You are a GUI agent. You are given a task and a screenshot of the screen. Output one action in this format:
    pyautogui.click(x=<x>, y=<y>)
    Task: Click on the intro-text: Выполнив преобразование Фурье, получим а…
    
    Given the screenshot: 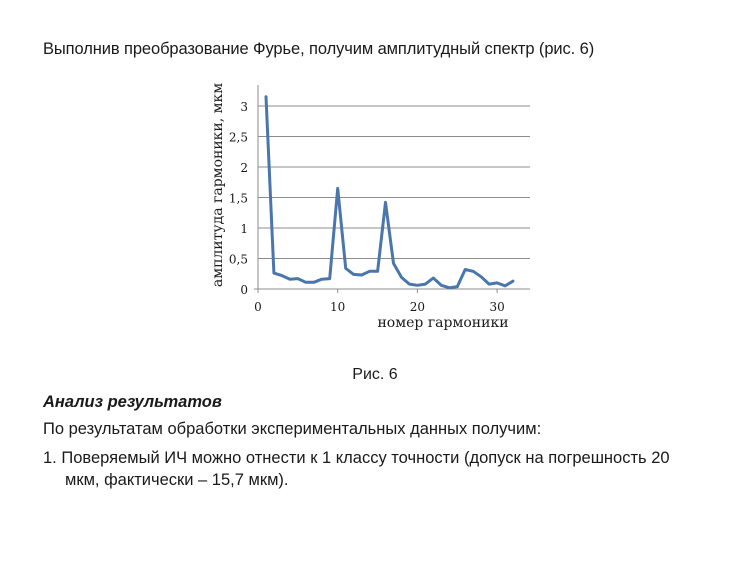 What is the action you would take?
    pyautogui.click(x=319, y=49)
    